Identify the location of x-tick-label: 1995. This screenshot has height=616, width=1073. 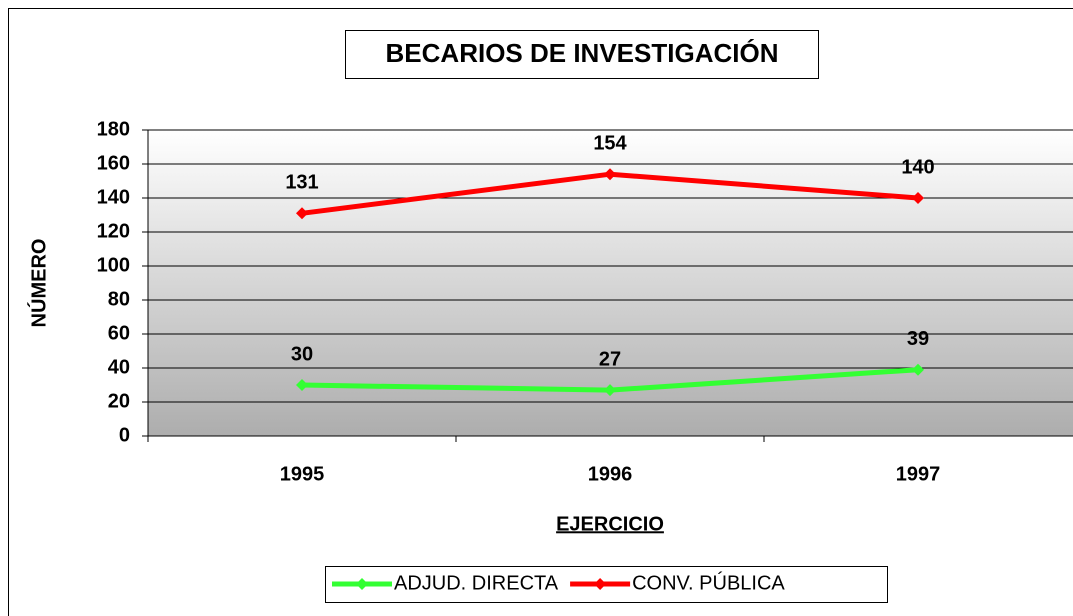
(302, 474).